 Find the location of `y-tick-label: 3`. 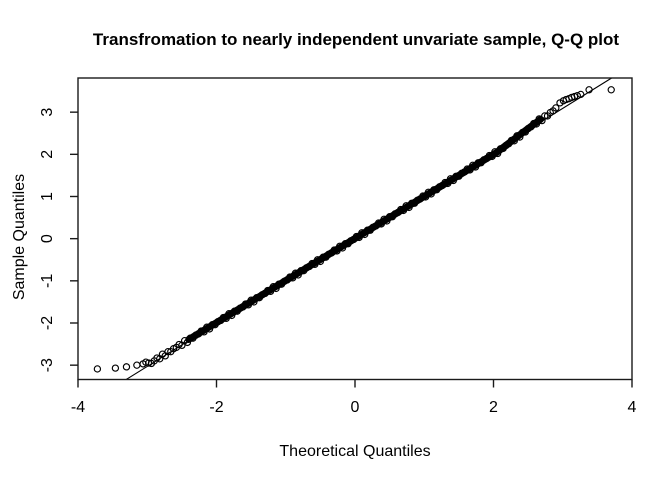

y-tick-label: 3 is located at coordinates (47, 112).